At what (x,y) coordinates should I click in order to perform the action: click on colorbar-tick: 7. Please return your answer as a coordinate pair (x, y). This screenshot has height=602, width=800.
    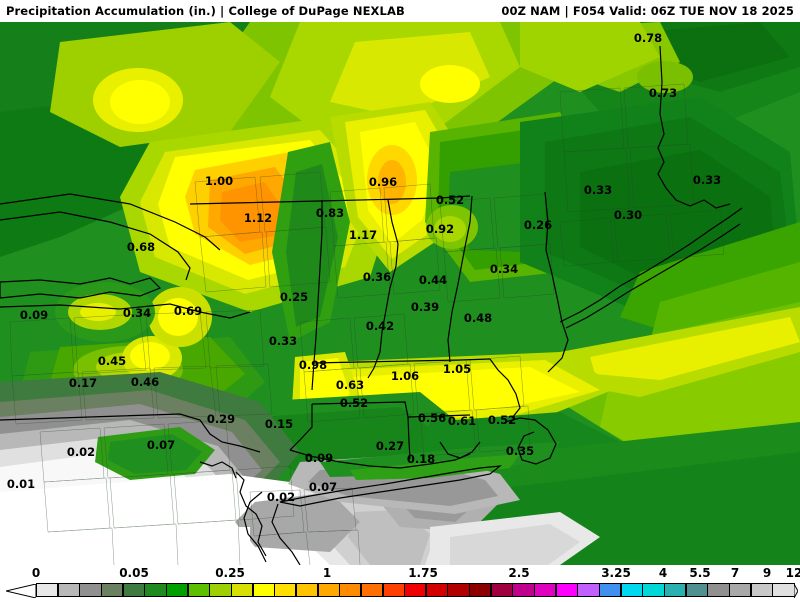
    Looking at the image, I should click on (735, 573).